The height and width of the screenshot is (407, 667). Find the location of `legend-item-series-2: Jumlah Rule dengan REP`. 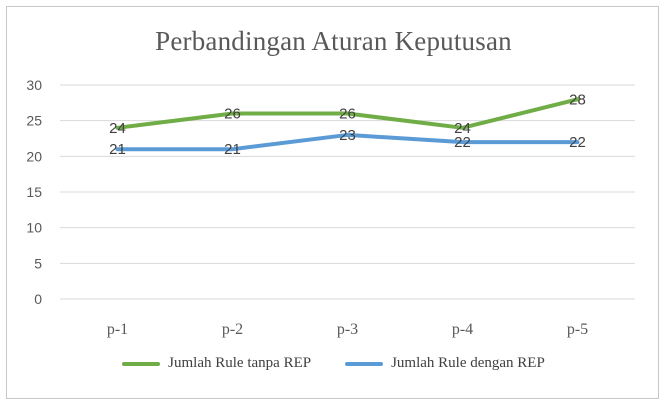

legend-item-series-2: Jumlah Rule dengan REP is located at coordinates (445, 363).